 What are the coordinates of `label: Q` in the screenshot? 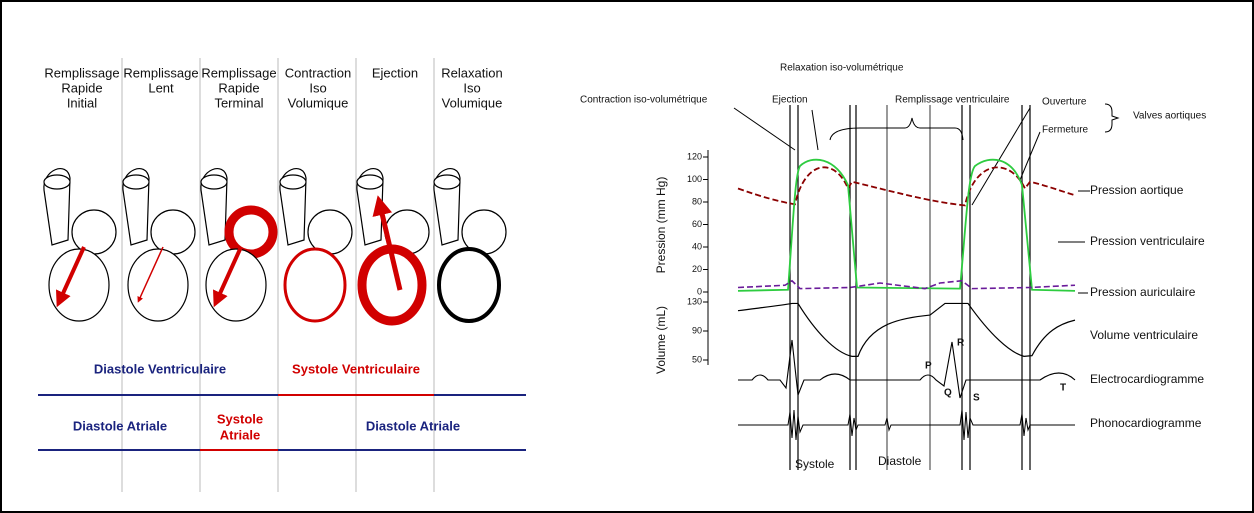 It's located at (948, 393).